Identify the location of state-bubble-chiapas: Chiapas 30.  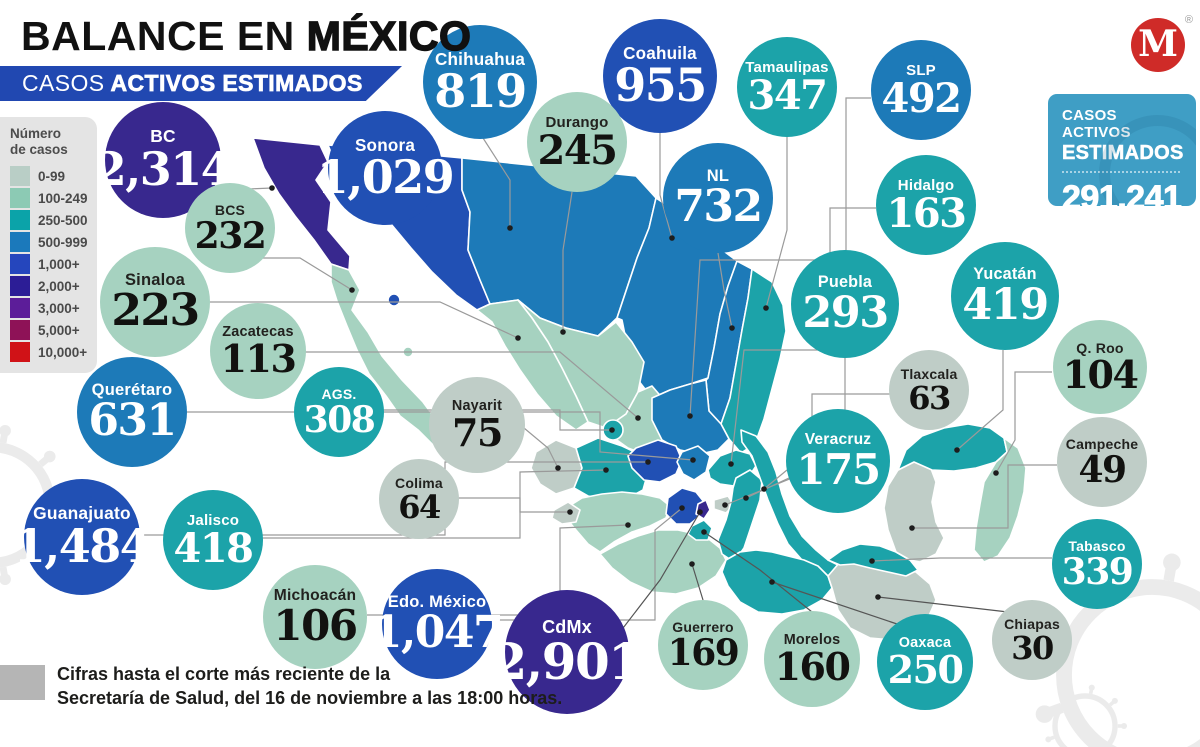
(1032, 640).